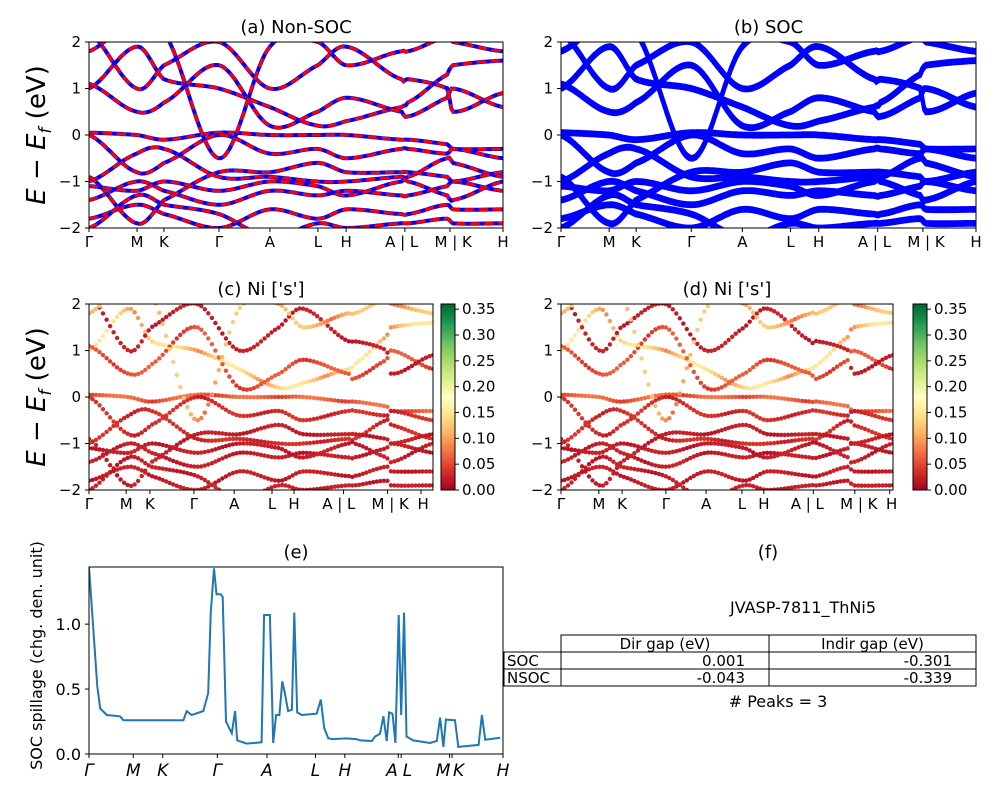 The width and height of the screenshot is (1000, 800). I want to click on plot-area, so click(296, 135).